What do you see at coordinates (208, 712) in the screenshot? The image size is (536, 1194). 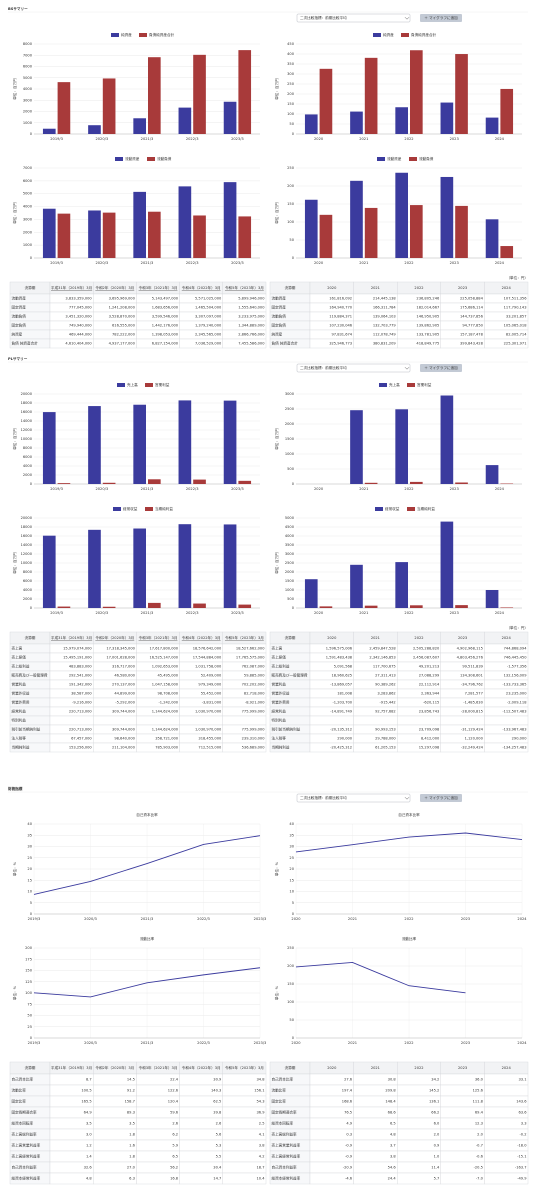 I see `cell-value: 1,030,970,000` at bounding box center [208, 712].